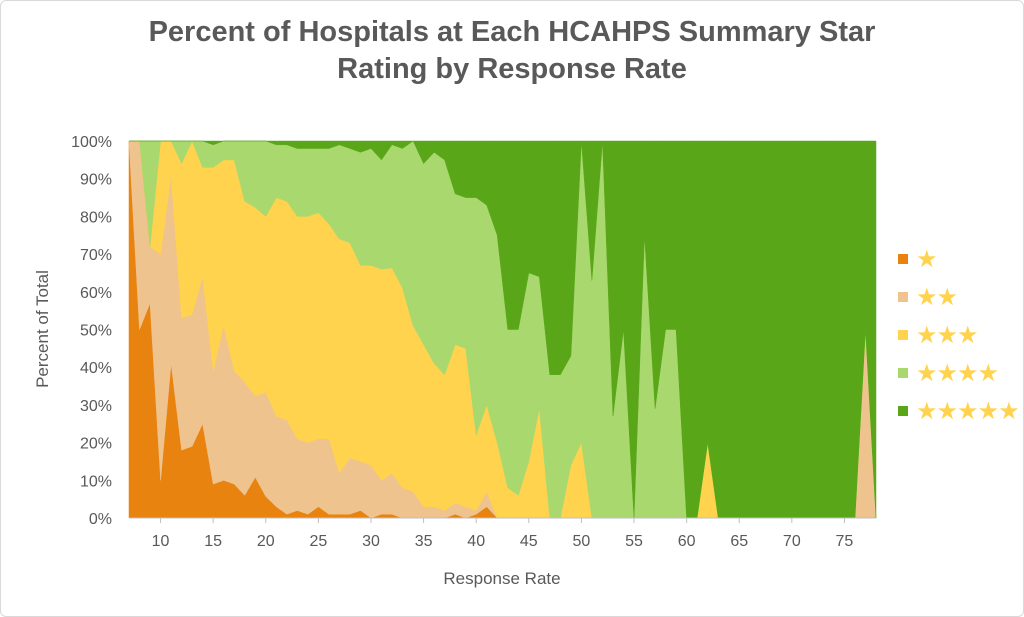 This screenshot has height=617, width=1024. What do you see at coordinates (687, 541) in the screenshot?
I see `x-tick-label: 60` at bounding box center [687, 541].